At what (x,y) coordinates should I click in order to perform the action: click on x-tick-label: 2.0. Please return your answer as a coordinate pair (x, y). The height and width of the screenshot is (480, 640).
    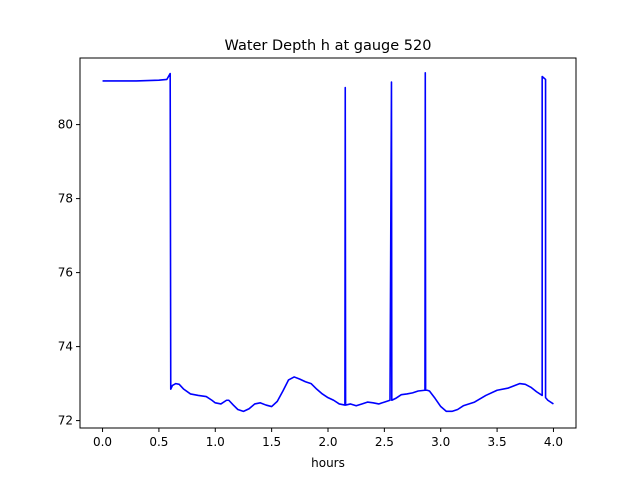
    Looking at the image, I should click on (327, 442).